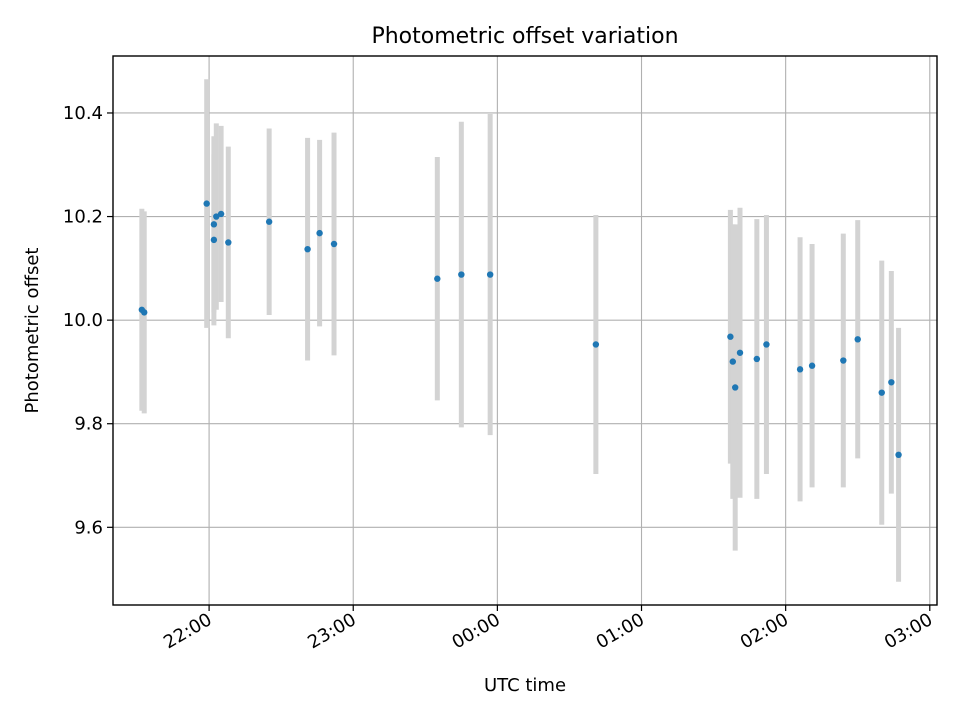  What do you see at coordinates (620, 631) in the screenshot?
I see `x-tick-label: 01:00` at bounding box center [620, 631].